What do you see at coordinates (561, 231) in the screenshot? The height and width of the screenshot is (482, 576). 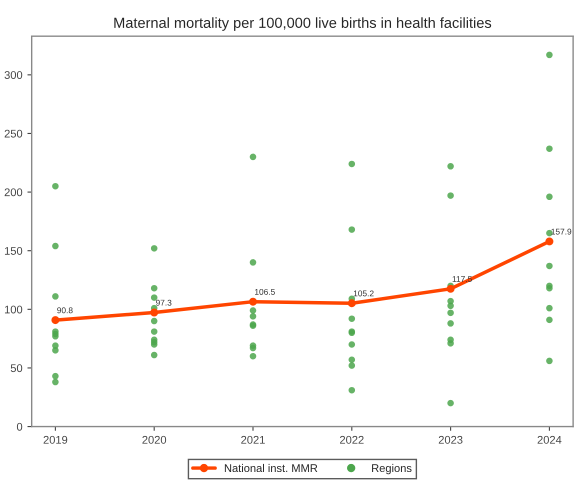 I see `data-label: 157.9` at bounding box center [561, 231].